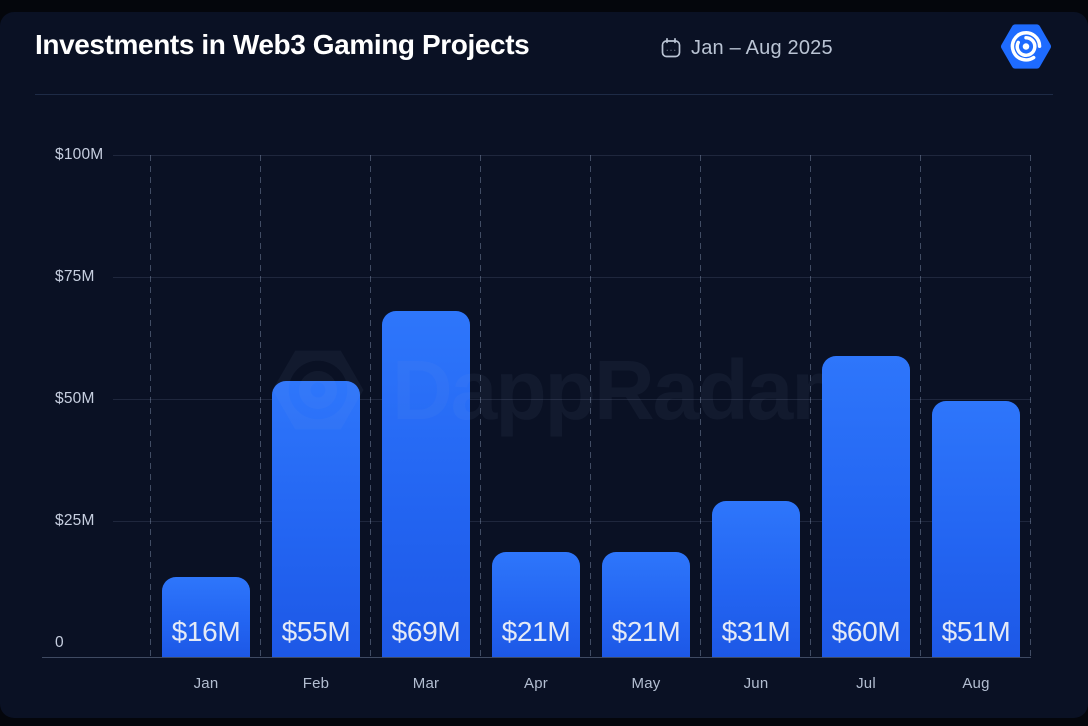  What do you see at coordinates (426, 683) in the screenshot?
I see `x-axis-label-mar: Mar` at bounding box center [426, 683].